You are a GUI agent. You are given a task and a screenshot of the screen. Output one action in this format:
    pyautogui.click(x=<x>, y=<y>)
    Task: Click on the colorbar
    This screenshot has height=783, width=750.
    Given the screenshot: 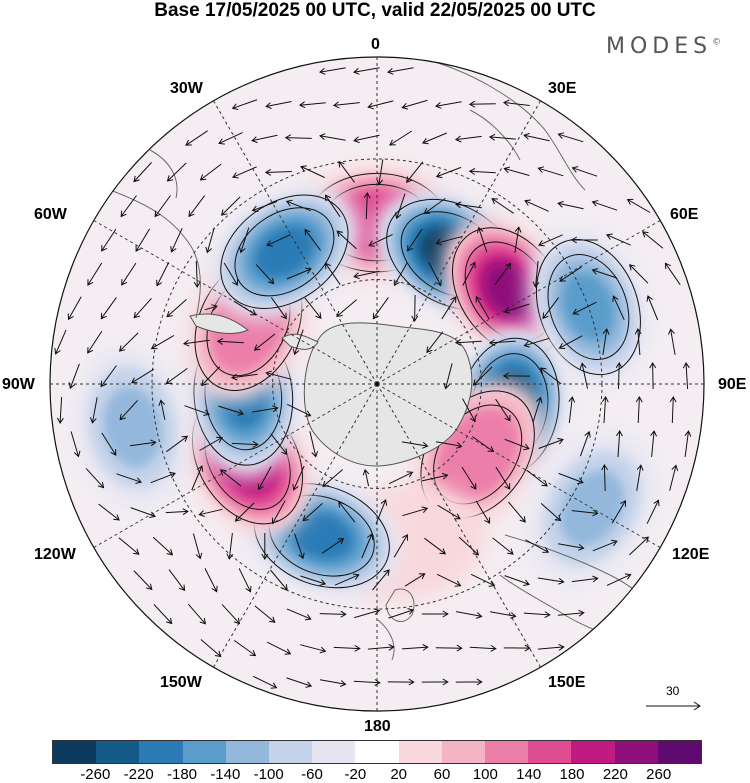 What is the action you would take?
    pyautogui.click(x=377, y=752)
    